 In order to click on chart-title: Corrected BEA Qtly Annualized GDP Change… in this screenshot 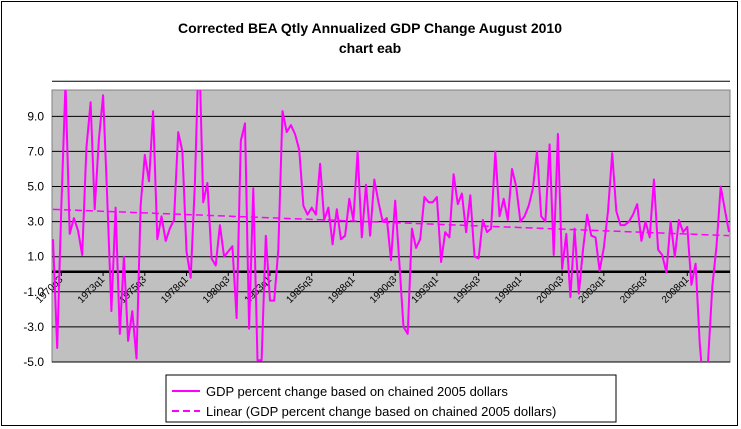, I will do `click(370, 28)`.